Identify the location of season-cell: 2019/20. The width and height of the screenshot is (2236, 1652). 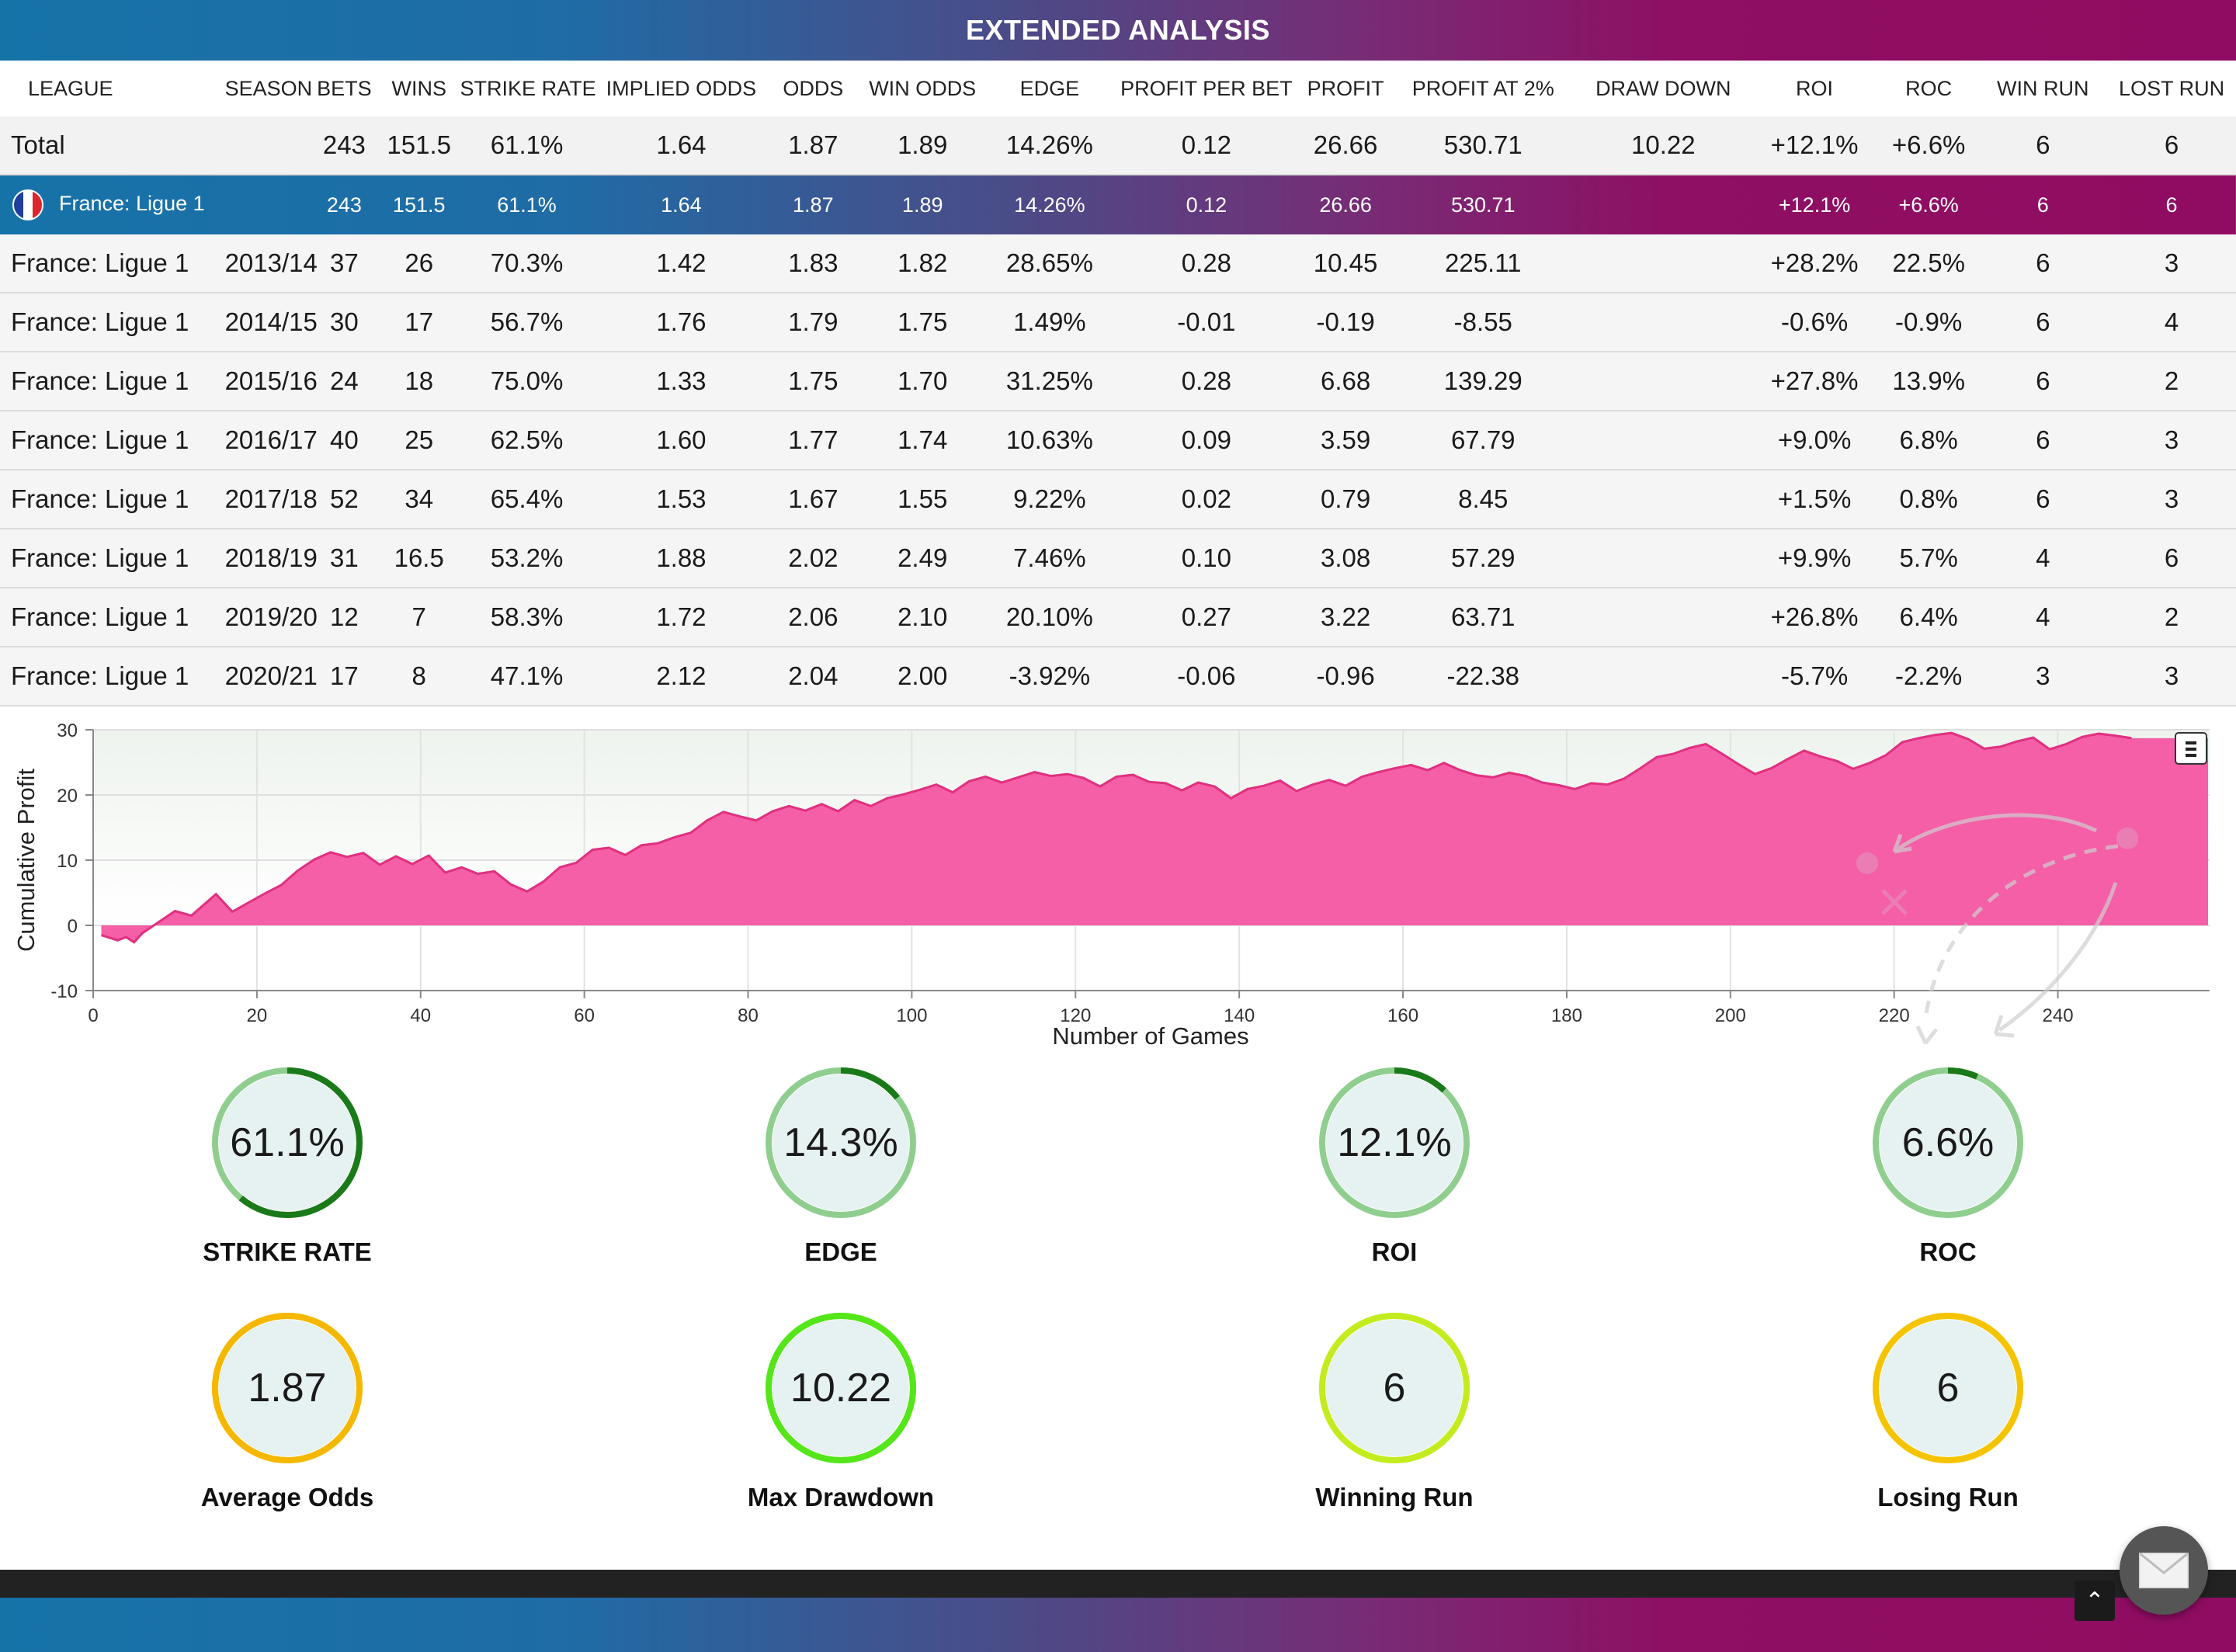
(266, 617).